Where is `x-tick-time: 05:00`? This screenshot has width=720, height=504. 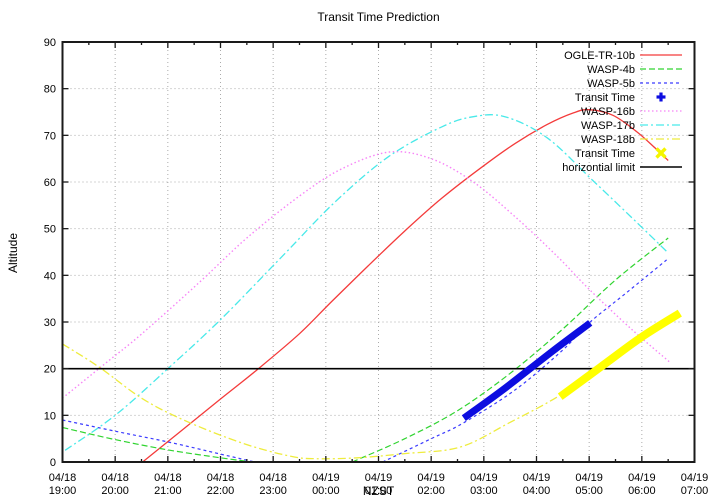
x-tick-time: 05:00 is located at coordinates (589, 491).